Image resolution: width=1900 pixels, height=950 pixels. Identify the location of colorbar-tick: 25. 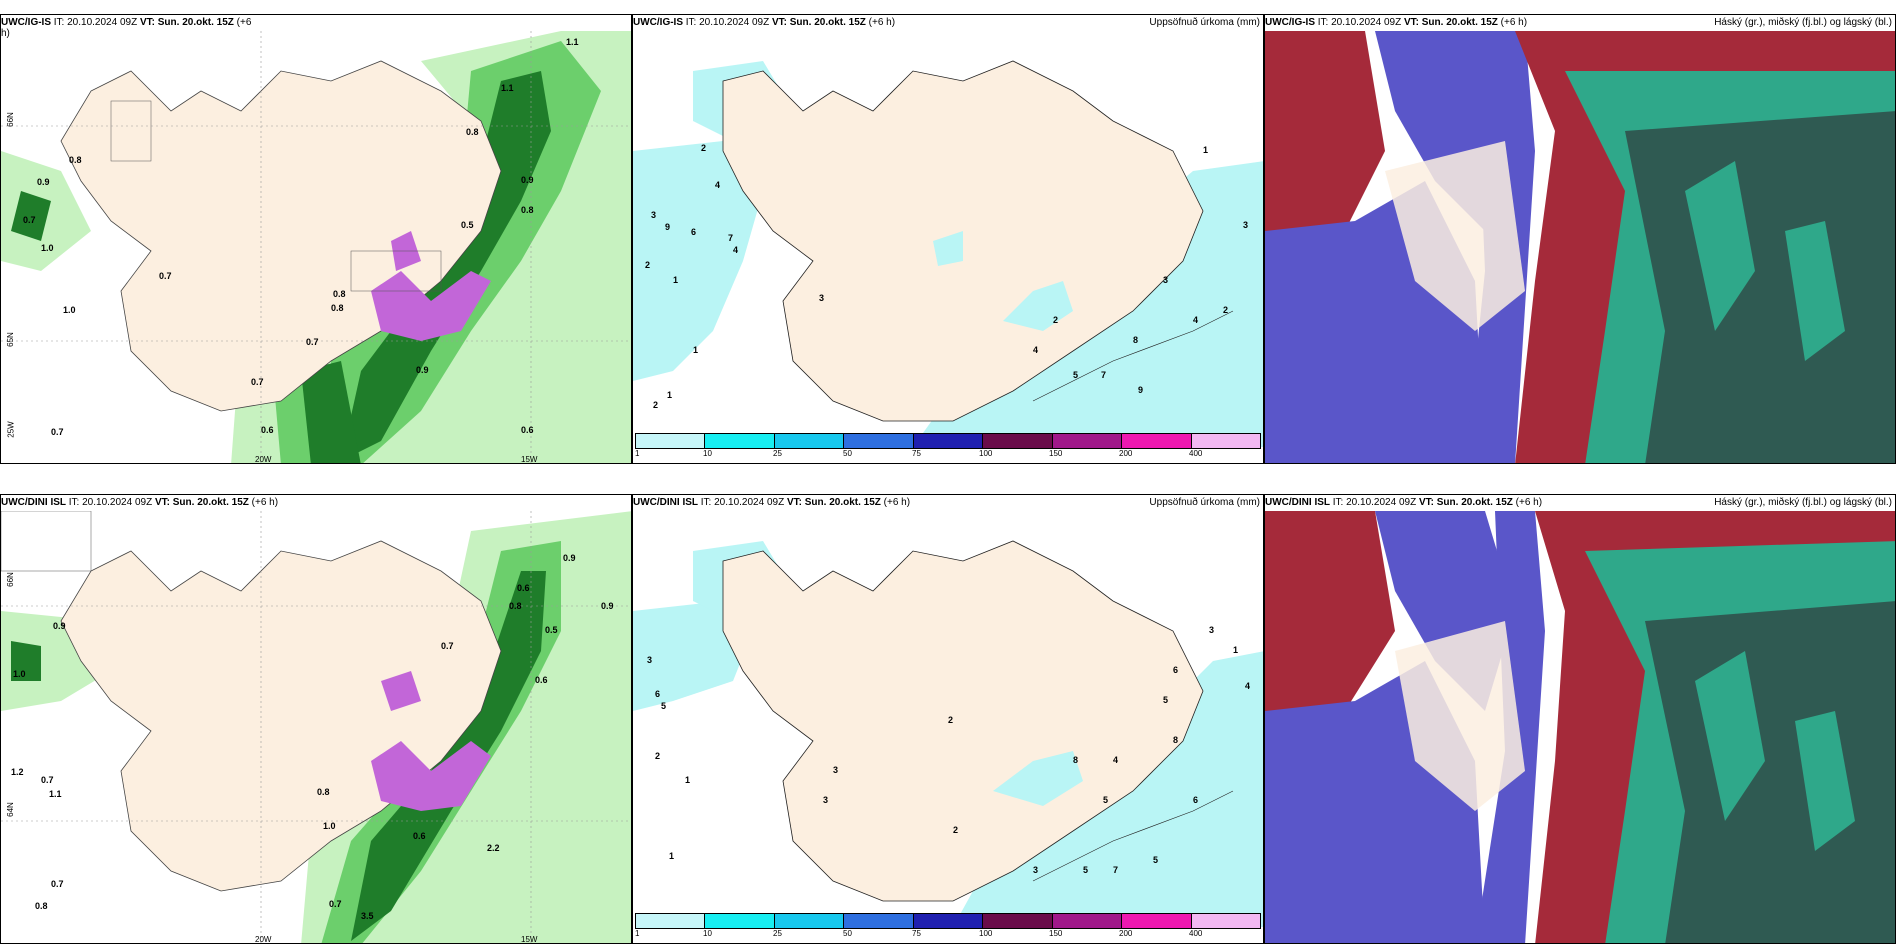
(777, 453).